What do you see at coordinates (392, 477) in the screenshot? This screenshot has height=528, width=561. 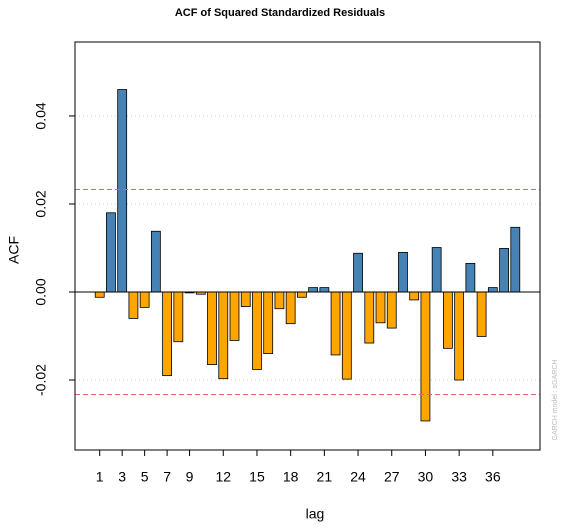 I see `x-tick-label: 27` at bounding box center [392, 477].